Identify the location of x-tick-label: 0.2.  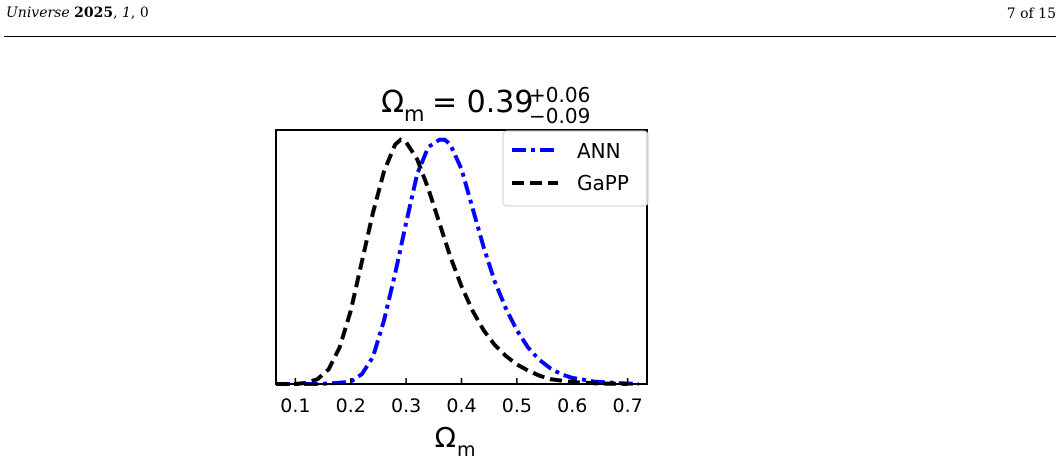
(351, 406).